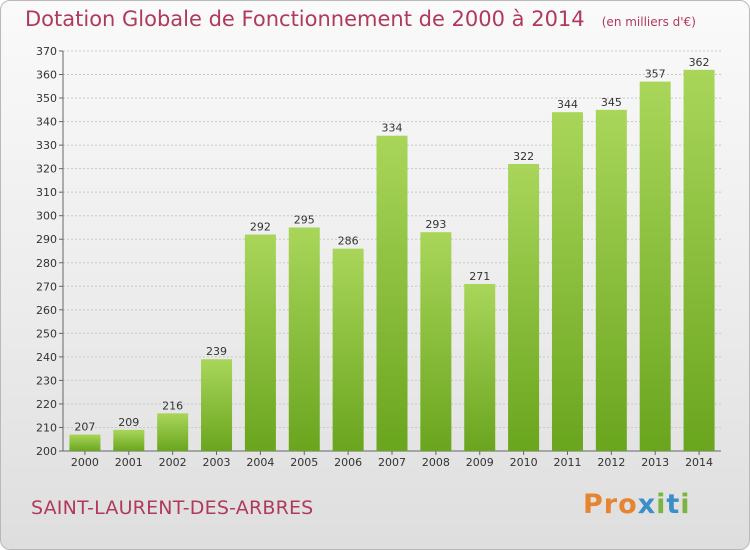 The width and height of the screenshot is (750, 550). I want to click on y-tick-label: 230, so click(46, 380).